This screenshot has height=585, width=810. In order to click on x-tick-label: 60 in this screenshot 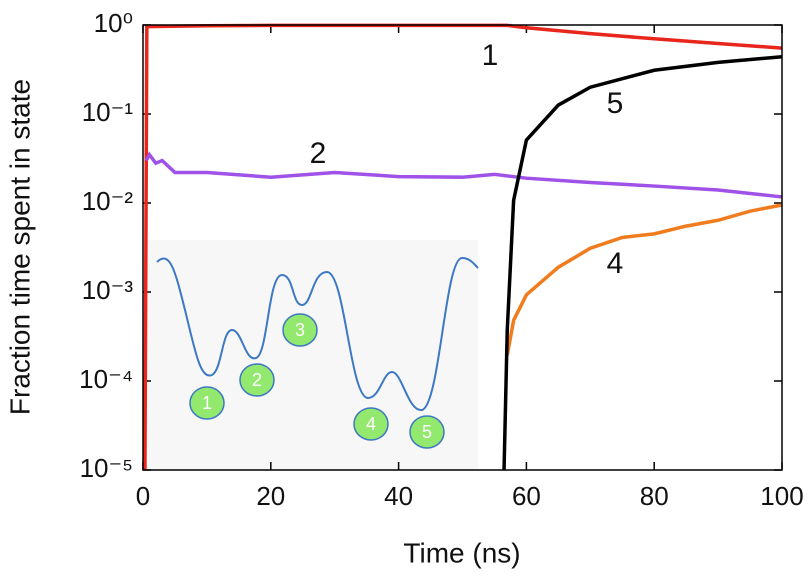, I will do `click(526, 496)`.